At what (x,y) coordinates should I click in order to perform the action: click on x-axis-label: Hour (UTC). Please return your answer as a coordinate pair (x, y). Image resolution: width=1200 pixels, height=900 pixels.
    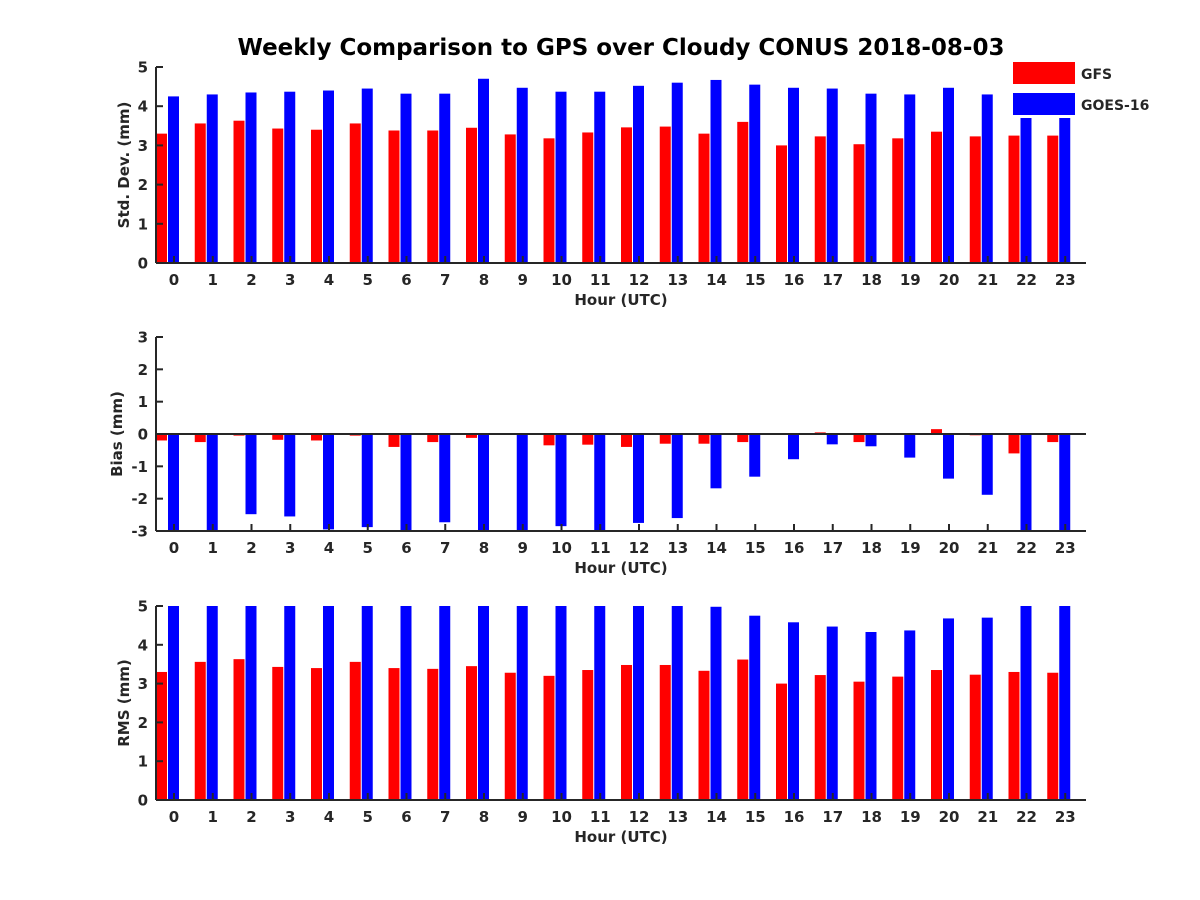
    Looking at the image, I should click on (620, 300).